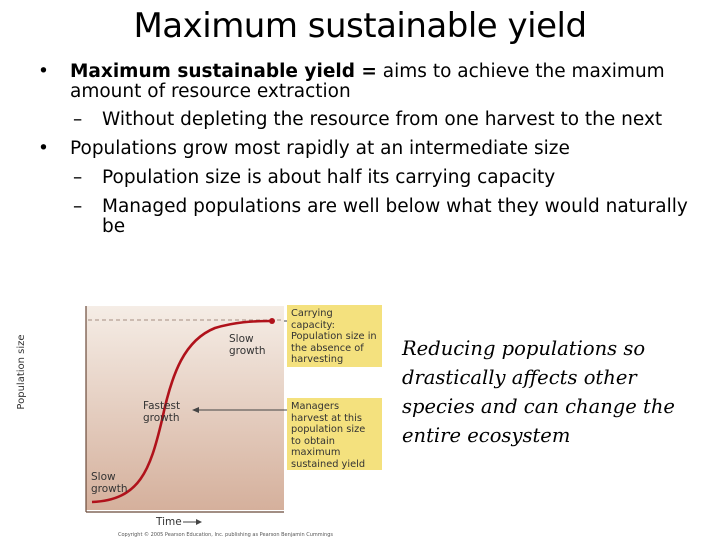  Describe the element at coordinates (162, 412) in the screenshot. I see `label-fastest-growth: Fastest growth` at that location.